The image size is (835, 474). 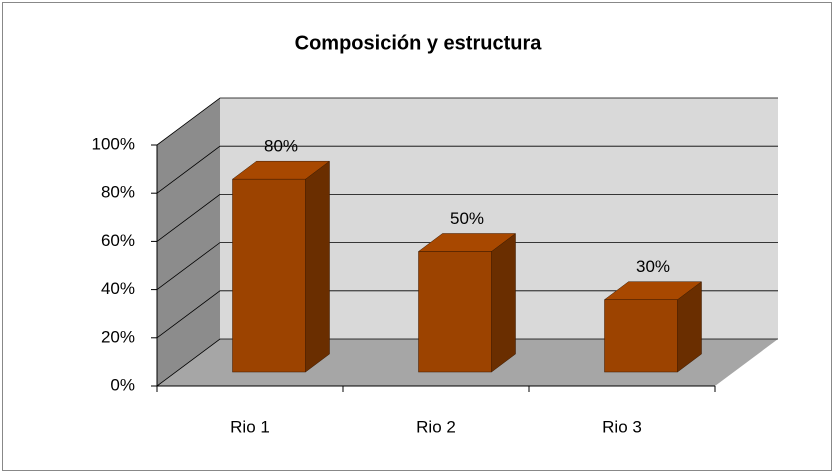 I want to click on y-tick-label: 80%, so click(x=118, y=192).